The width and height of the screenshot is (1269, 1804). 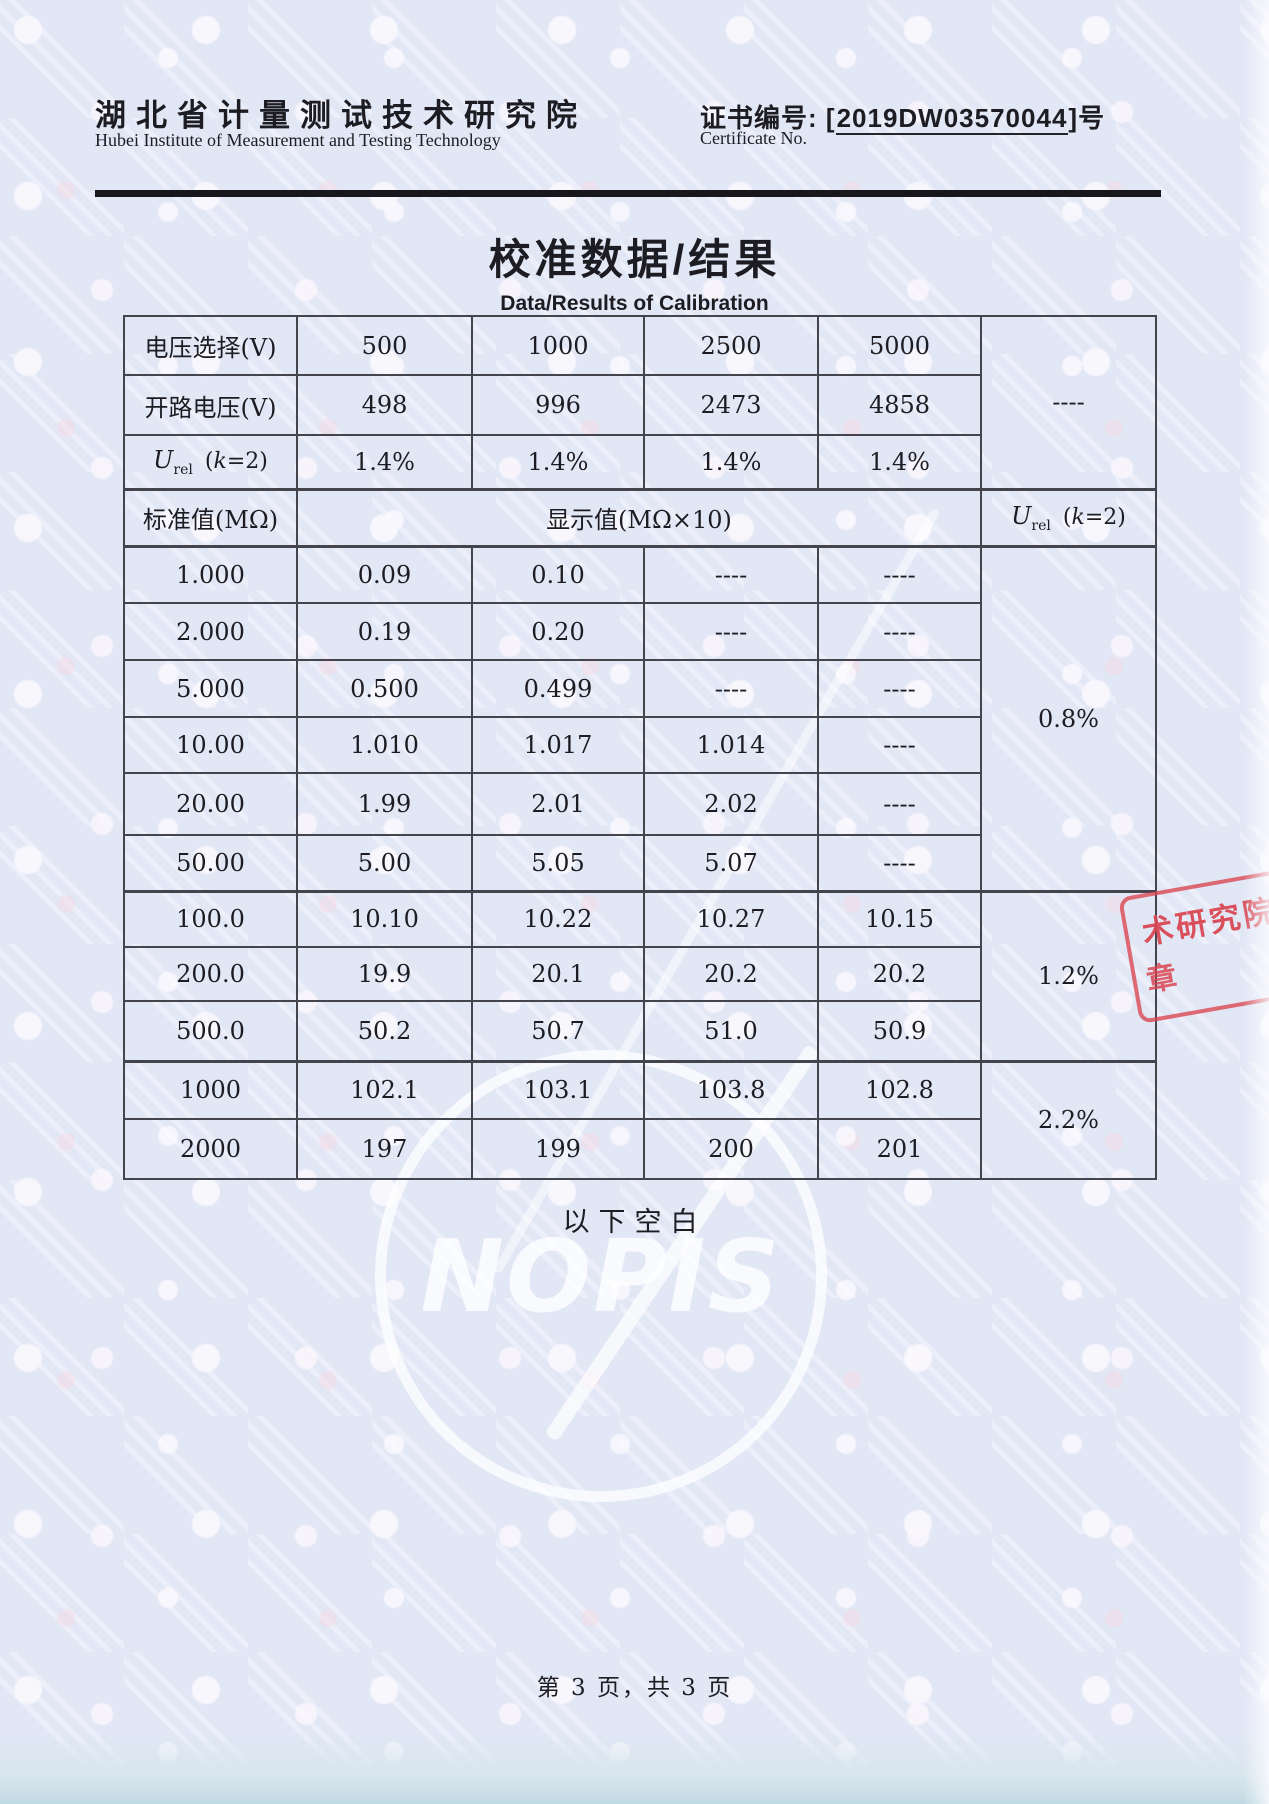 What do you see at coordinates (628, 193) in the screenshot?
I see `header-divider` at bounding box center [628, 193].